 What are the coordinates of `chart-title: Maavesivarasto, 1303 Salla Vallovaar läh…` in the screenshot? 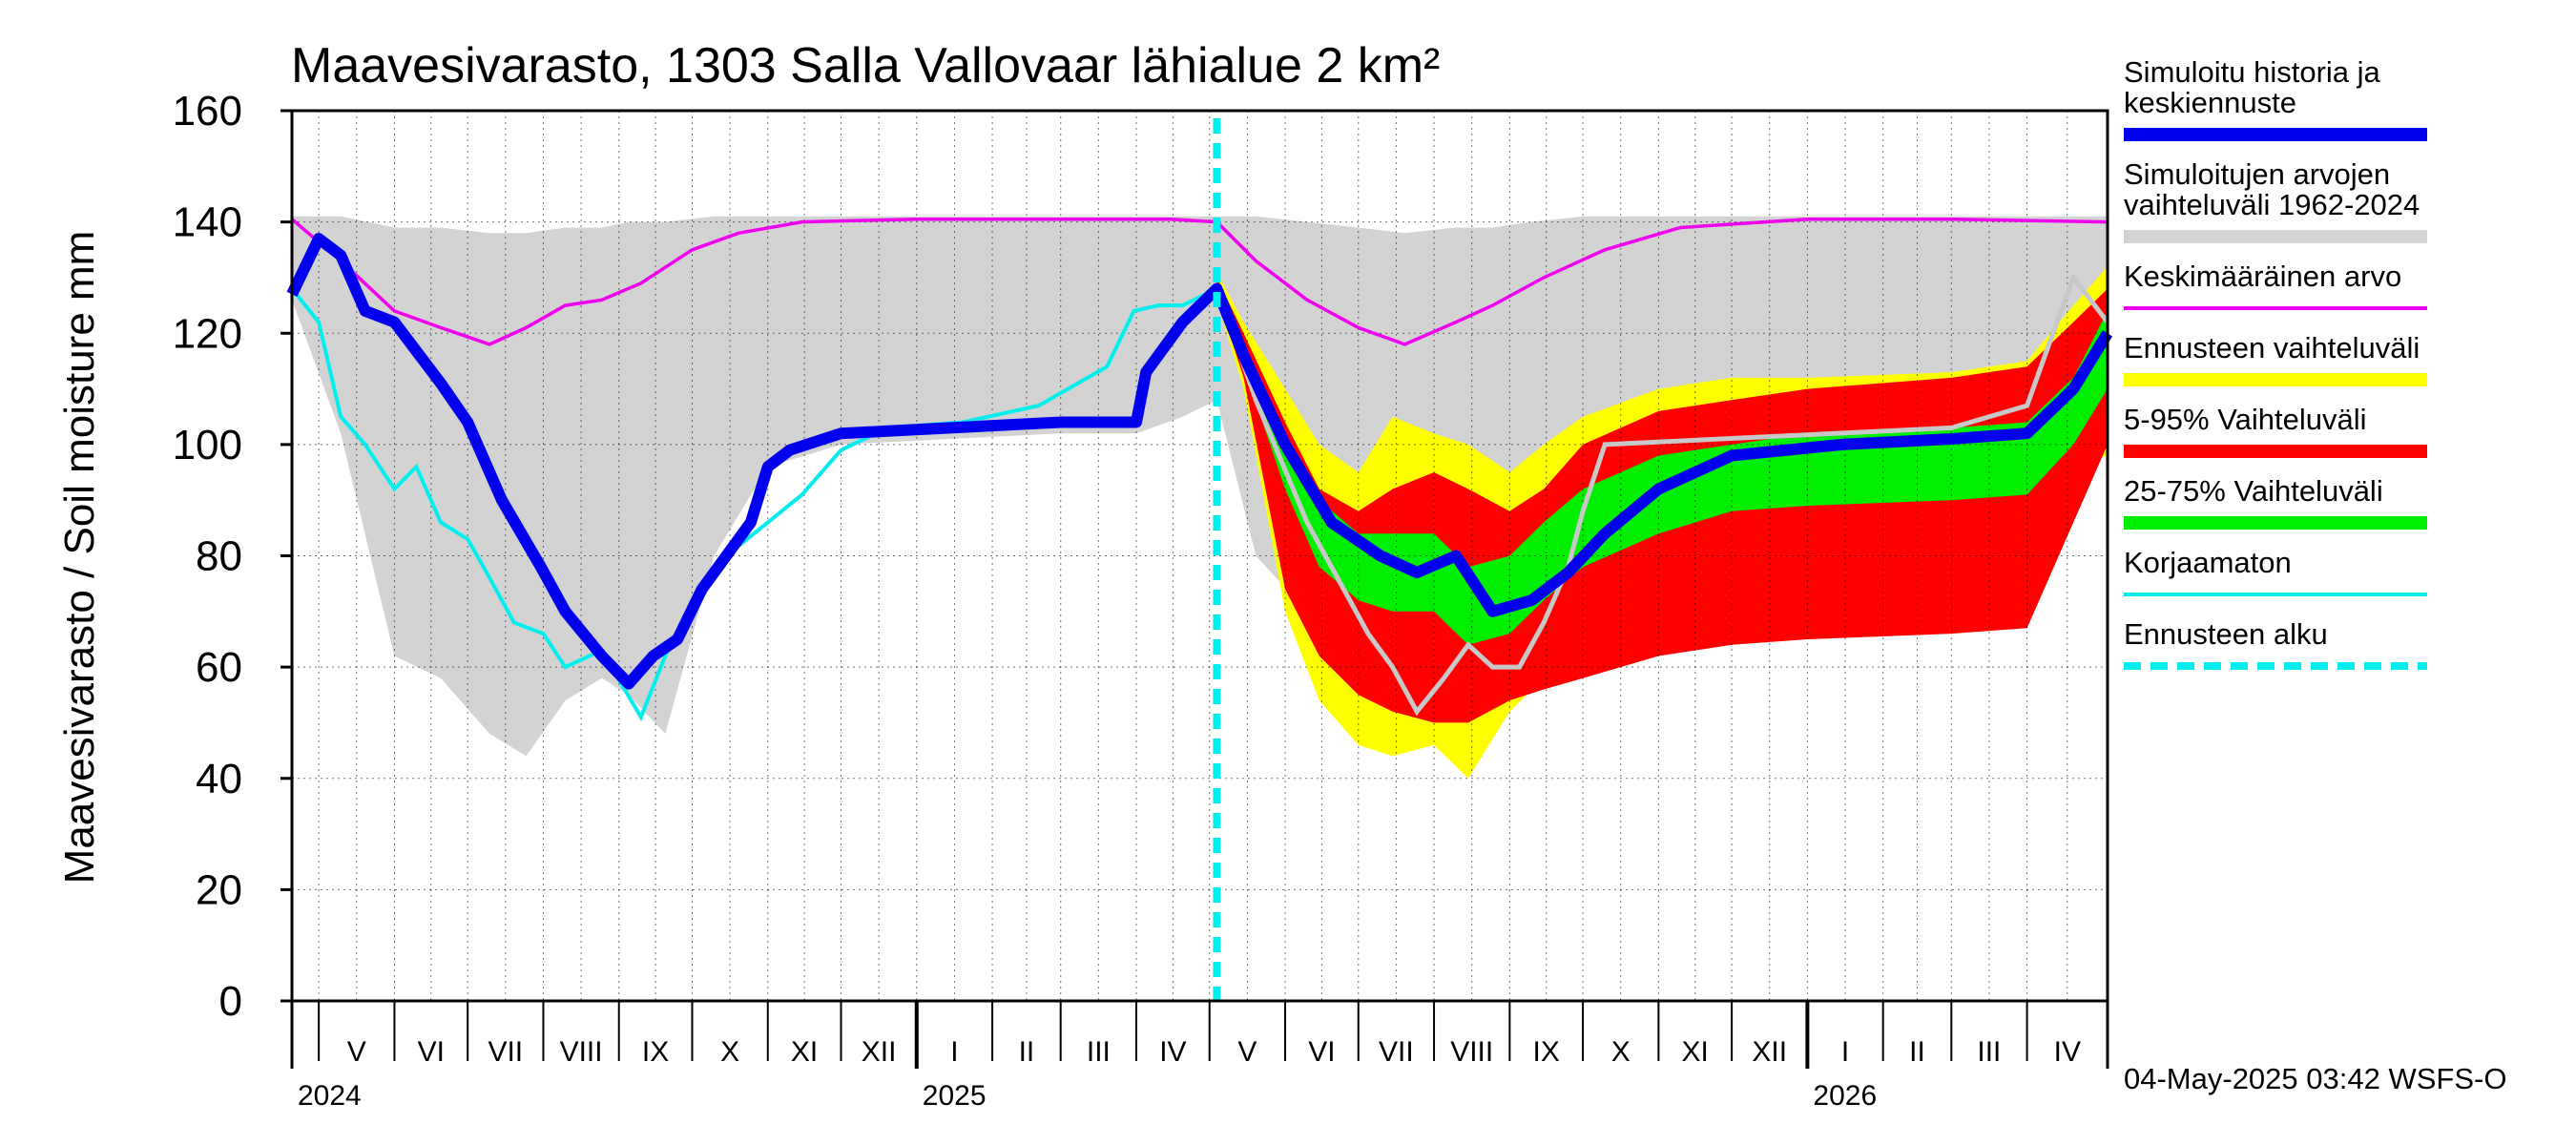 It's located at (865, 66).